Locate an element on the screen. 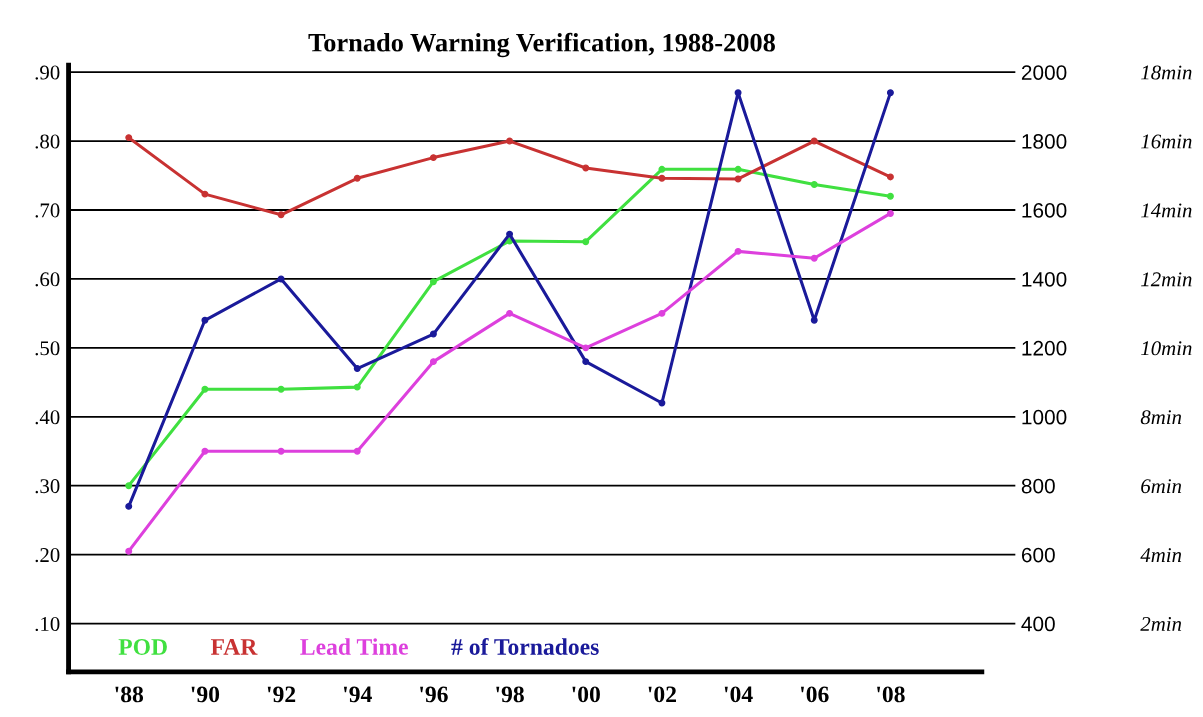  y-tick-label: .20 is located at coordinates (47, 555).